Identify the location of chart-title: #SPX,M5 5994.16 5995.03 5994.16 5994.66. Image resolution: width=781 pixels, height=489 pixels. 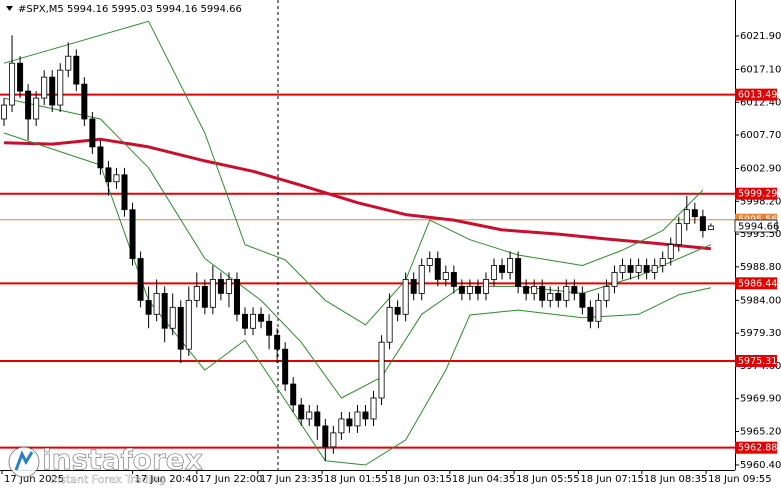
(130, 9).